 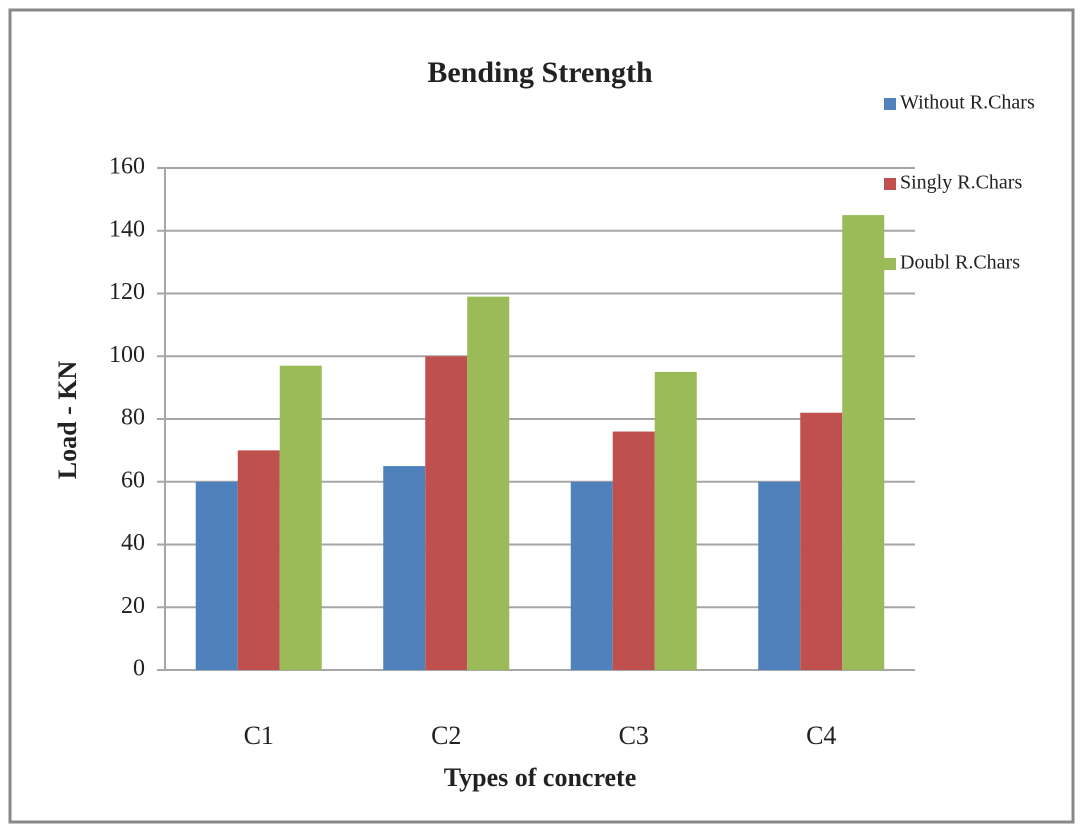 I want to click on y-tick-label: 80, so click(x=133, y=418).